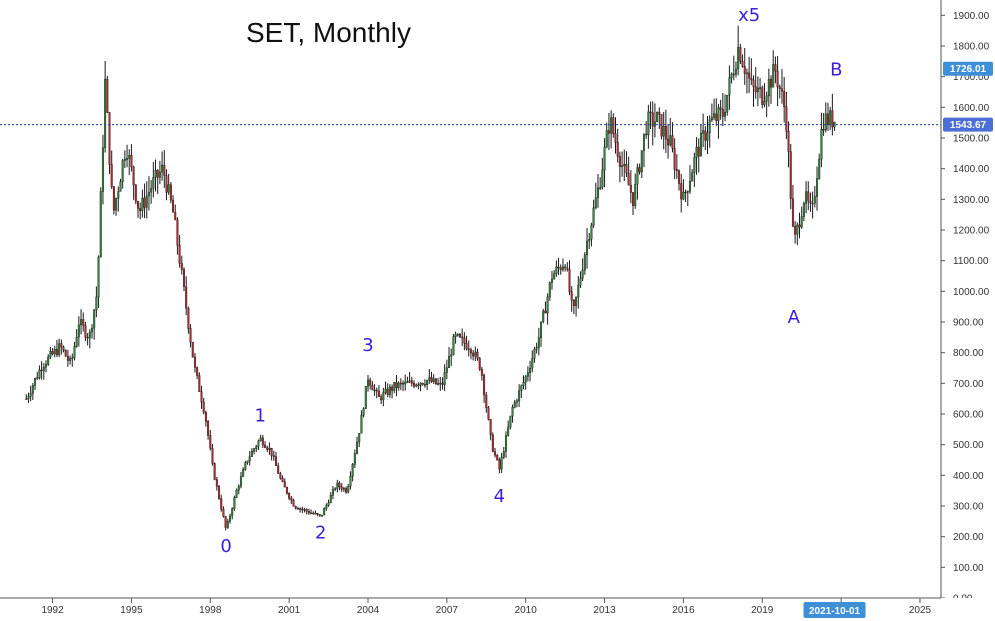 This screenshot has height=621, width=995. I want to click on y-tick-label: 700.00, so click(968, 384).